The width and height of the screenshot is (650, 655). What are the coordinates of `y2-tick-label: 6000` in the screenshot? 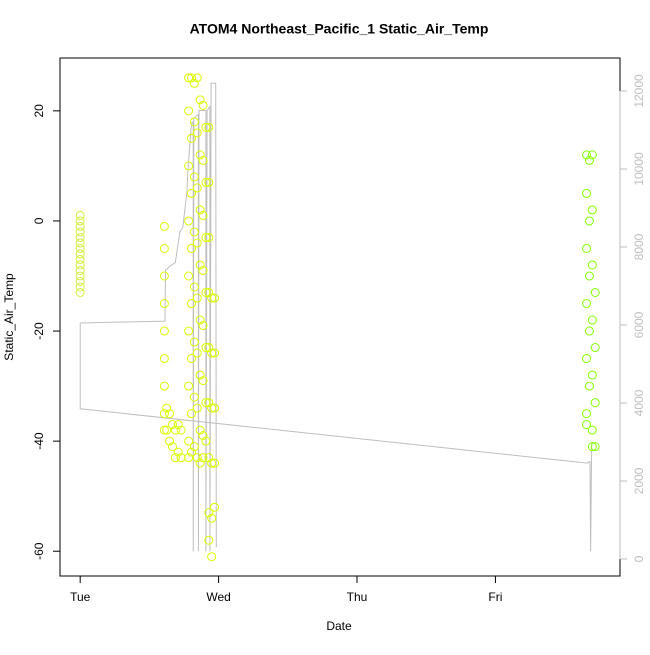 It's located at (639, 324).